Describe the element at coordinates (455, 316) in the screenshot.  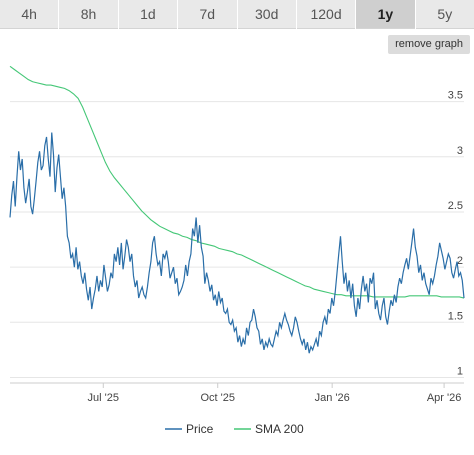
I see `y-tick-label: 1.5` at that location.